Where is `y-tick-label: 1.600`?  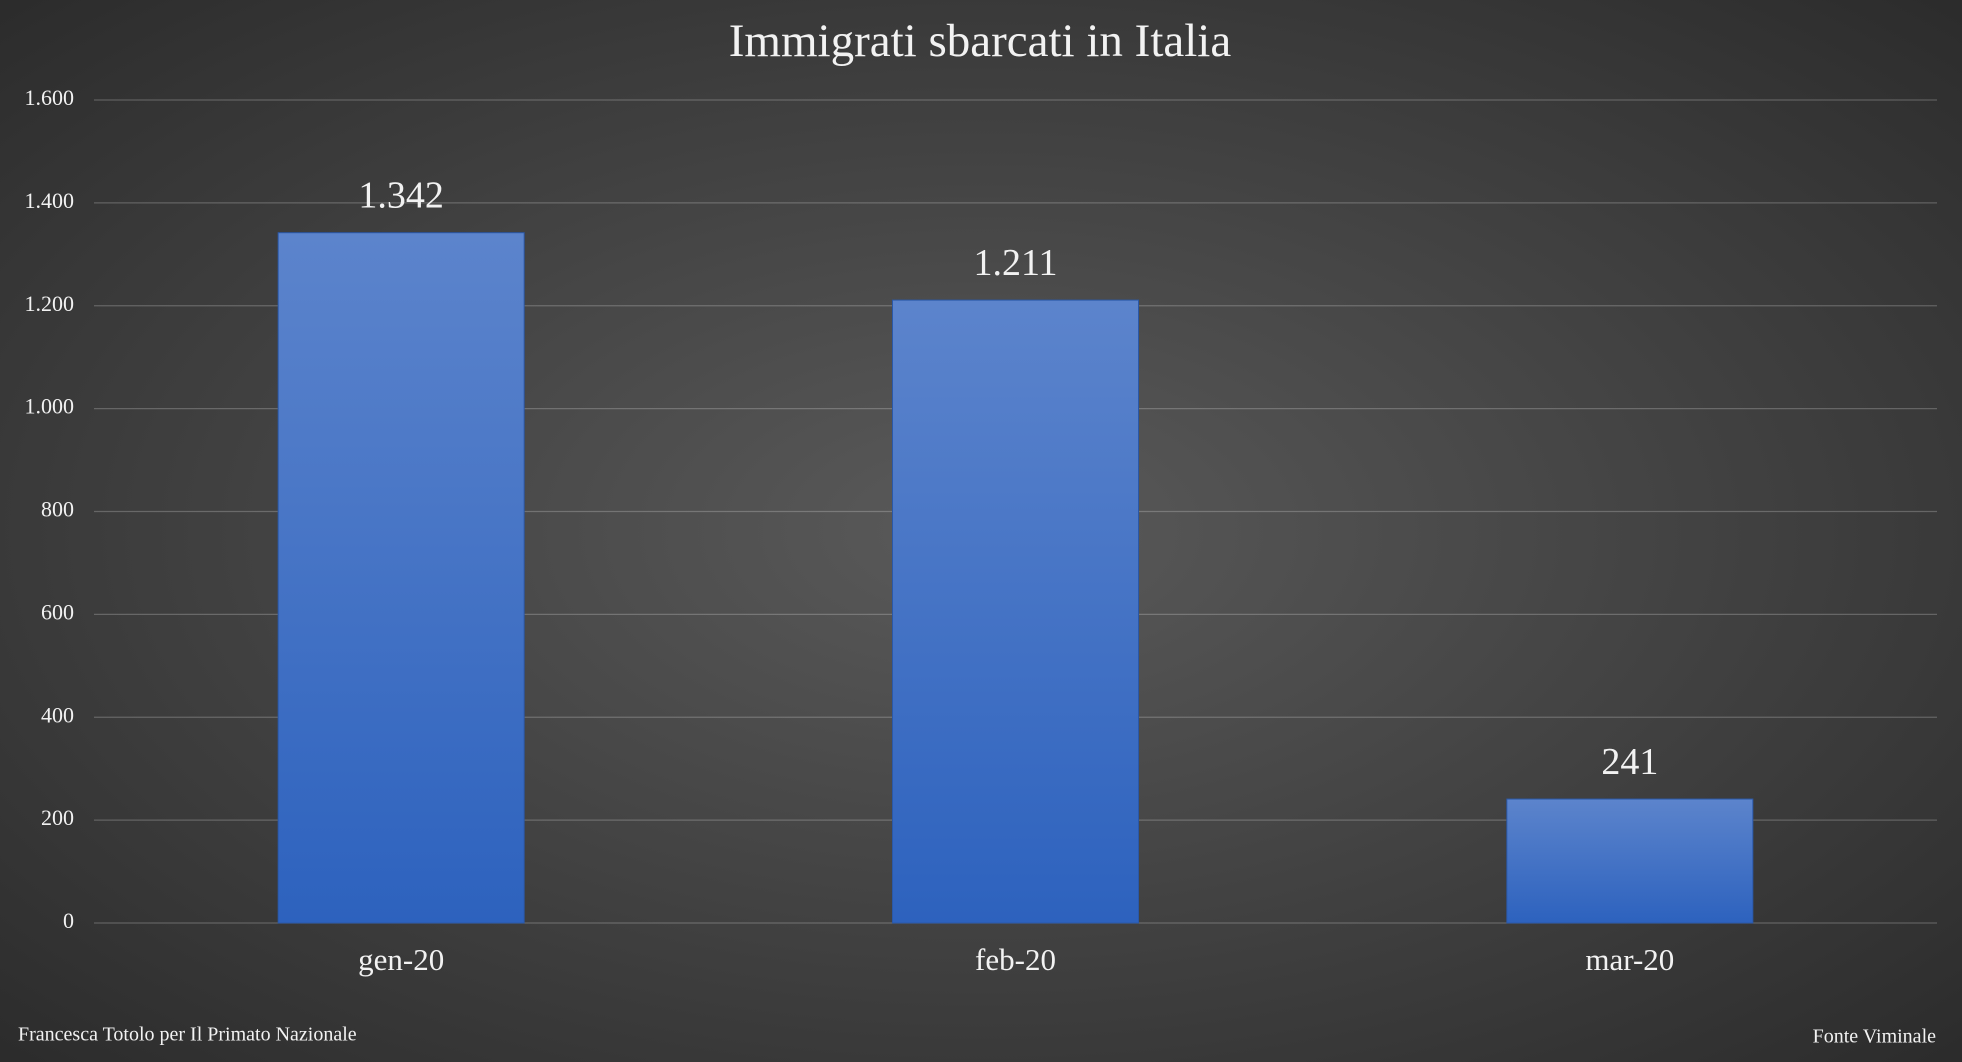 y-tick-label: 1.600 is located at coordinates (50, 97).